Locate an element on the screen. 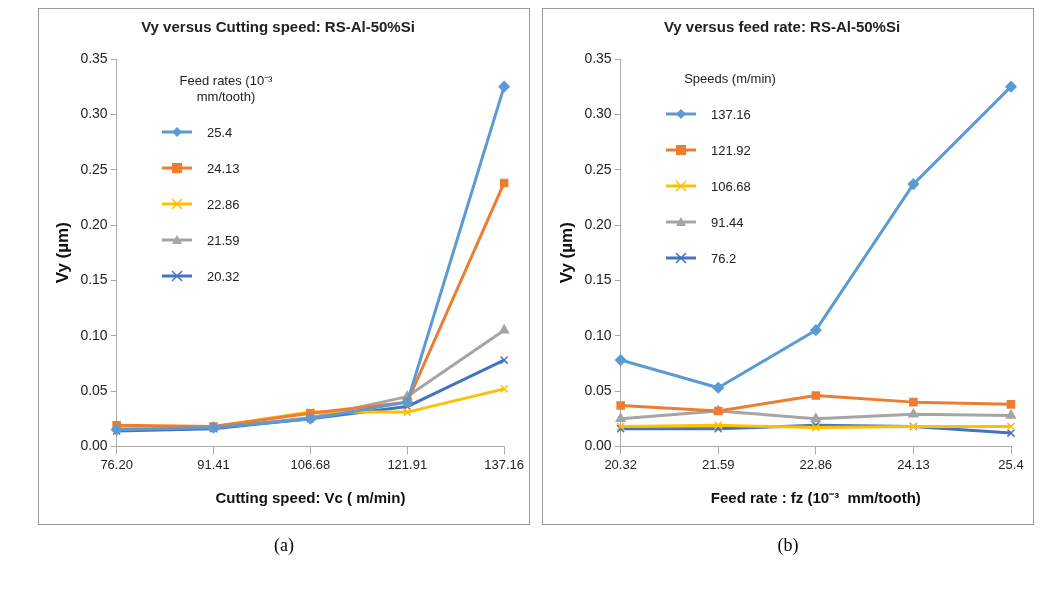  legend-label: 106.68 is located at coordinates (731, 186).